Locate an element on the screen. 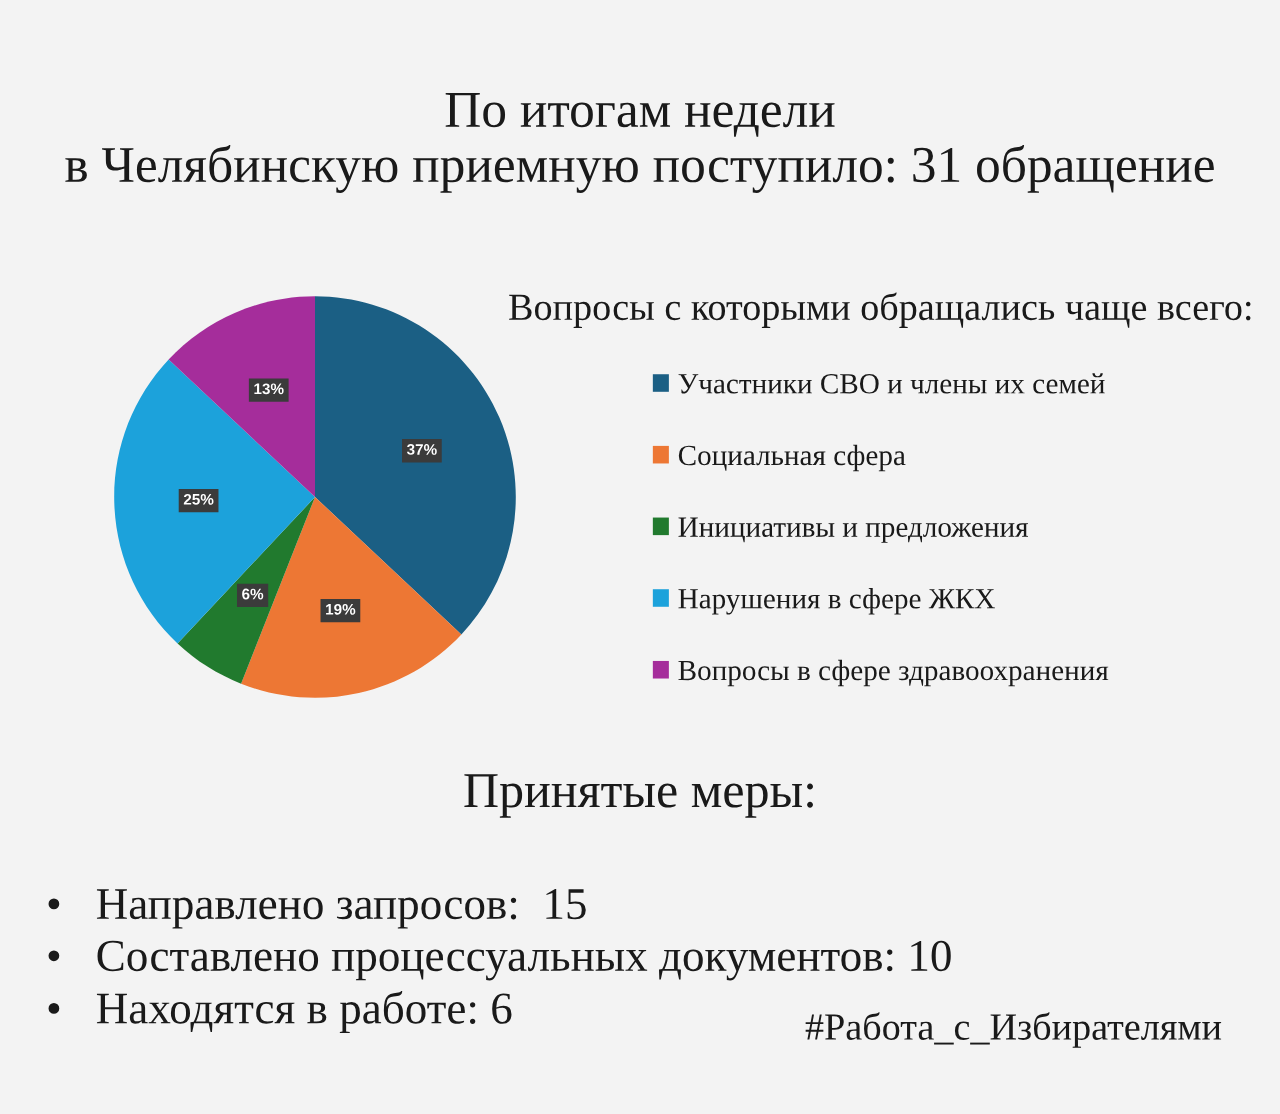  data-label: 19% is located at coordinates (341, 609).